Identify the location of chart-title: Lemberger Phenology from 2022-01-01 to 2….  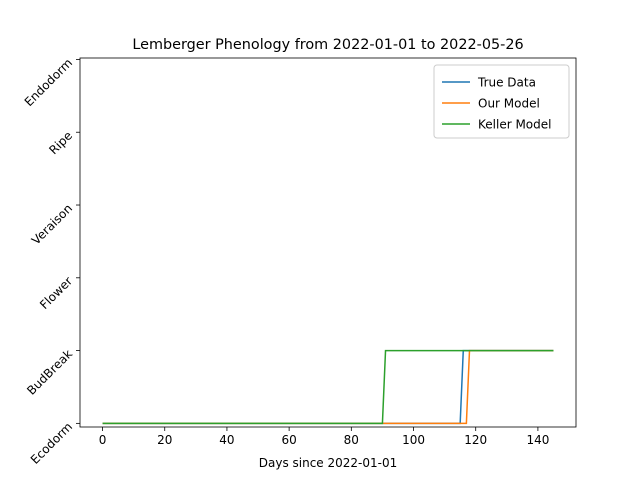
(327, 45).